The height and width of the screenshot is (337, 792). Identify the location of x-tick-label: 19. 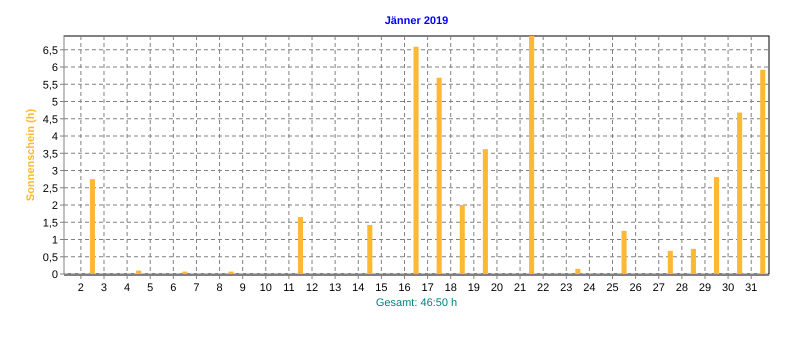
(474, 288).